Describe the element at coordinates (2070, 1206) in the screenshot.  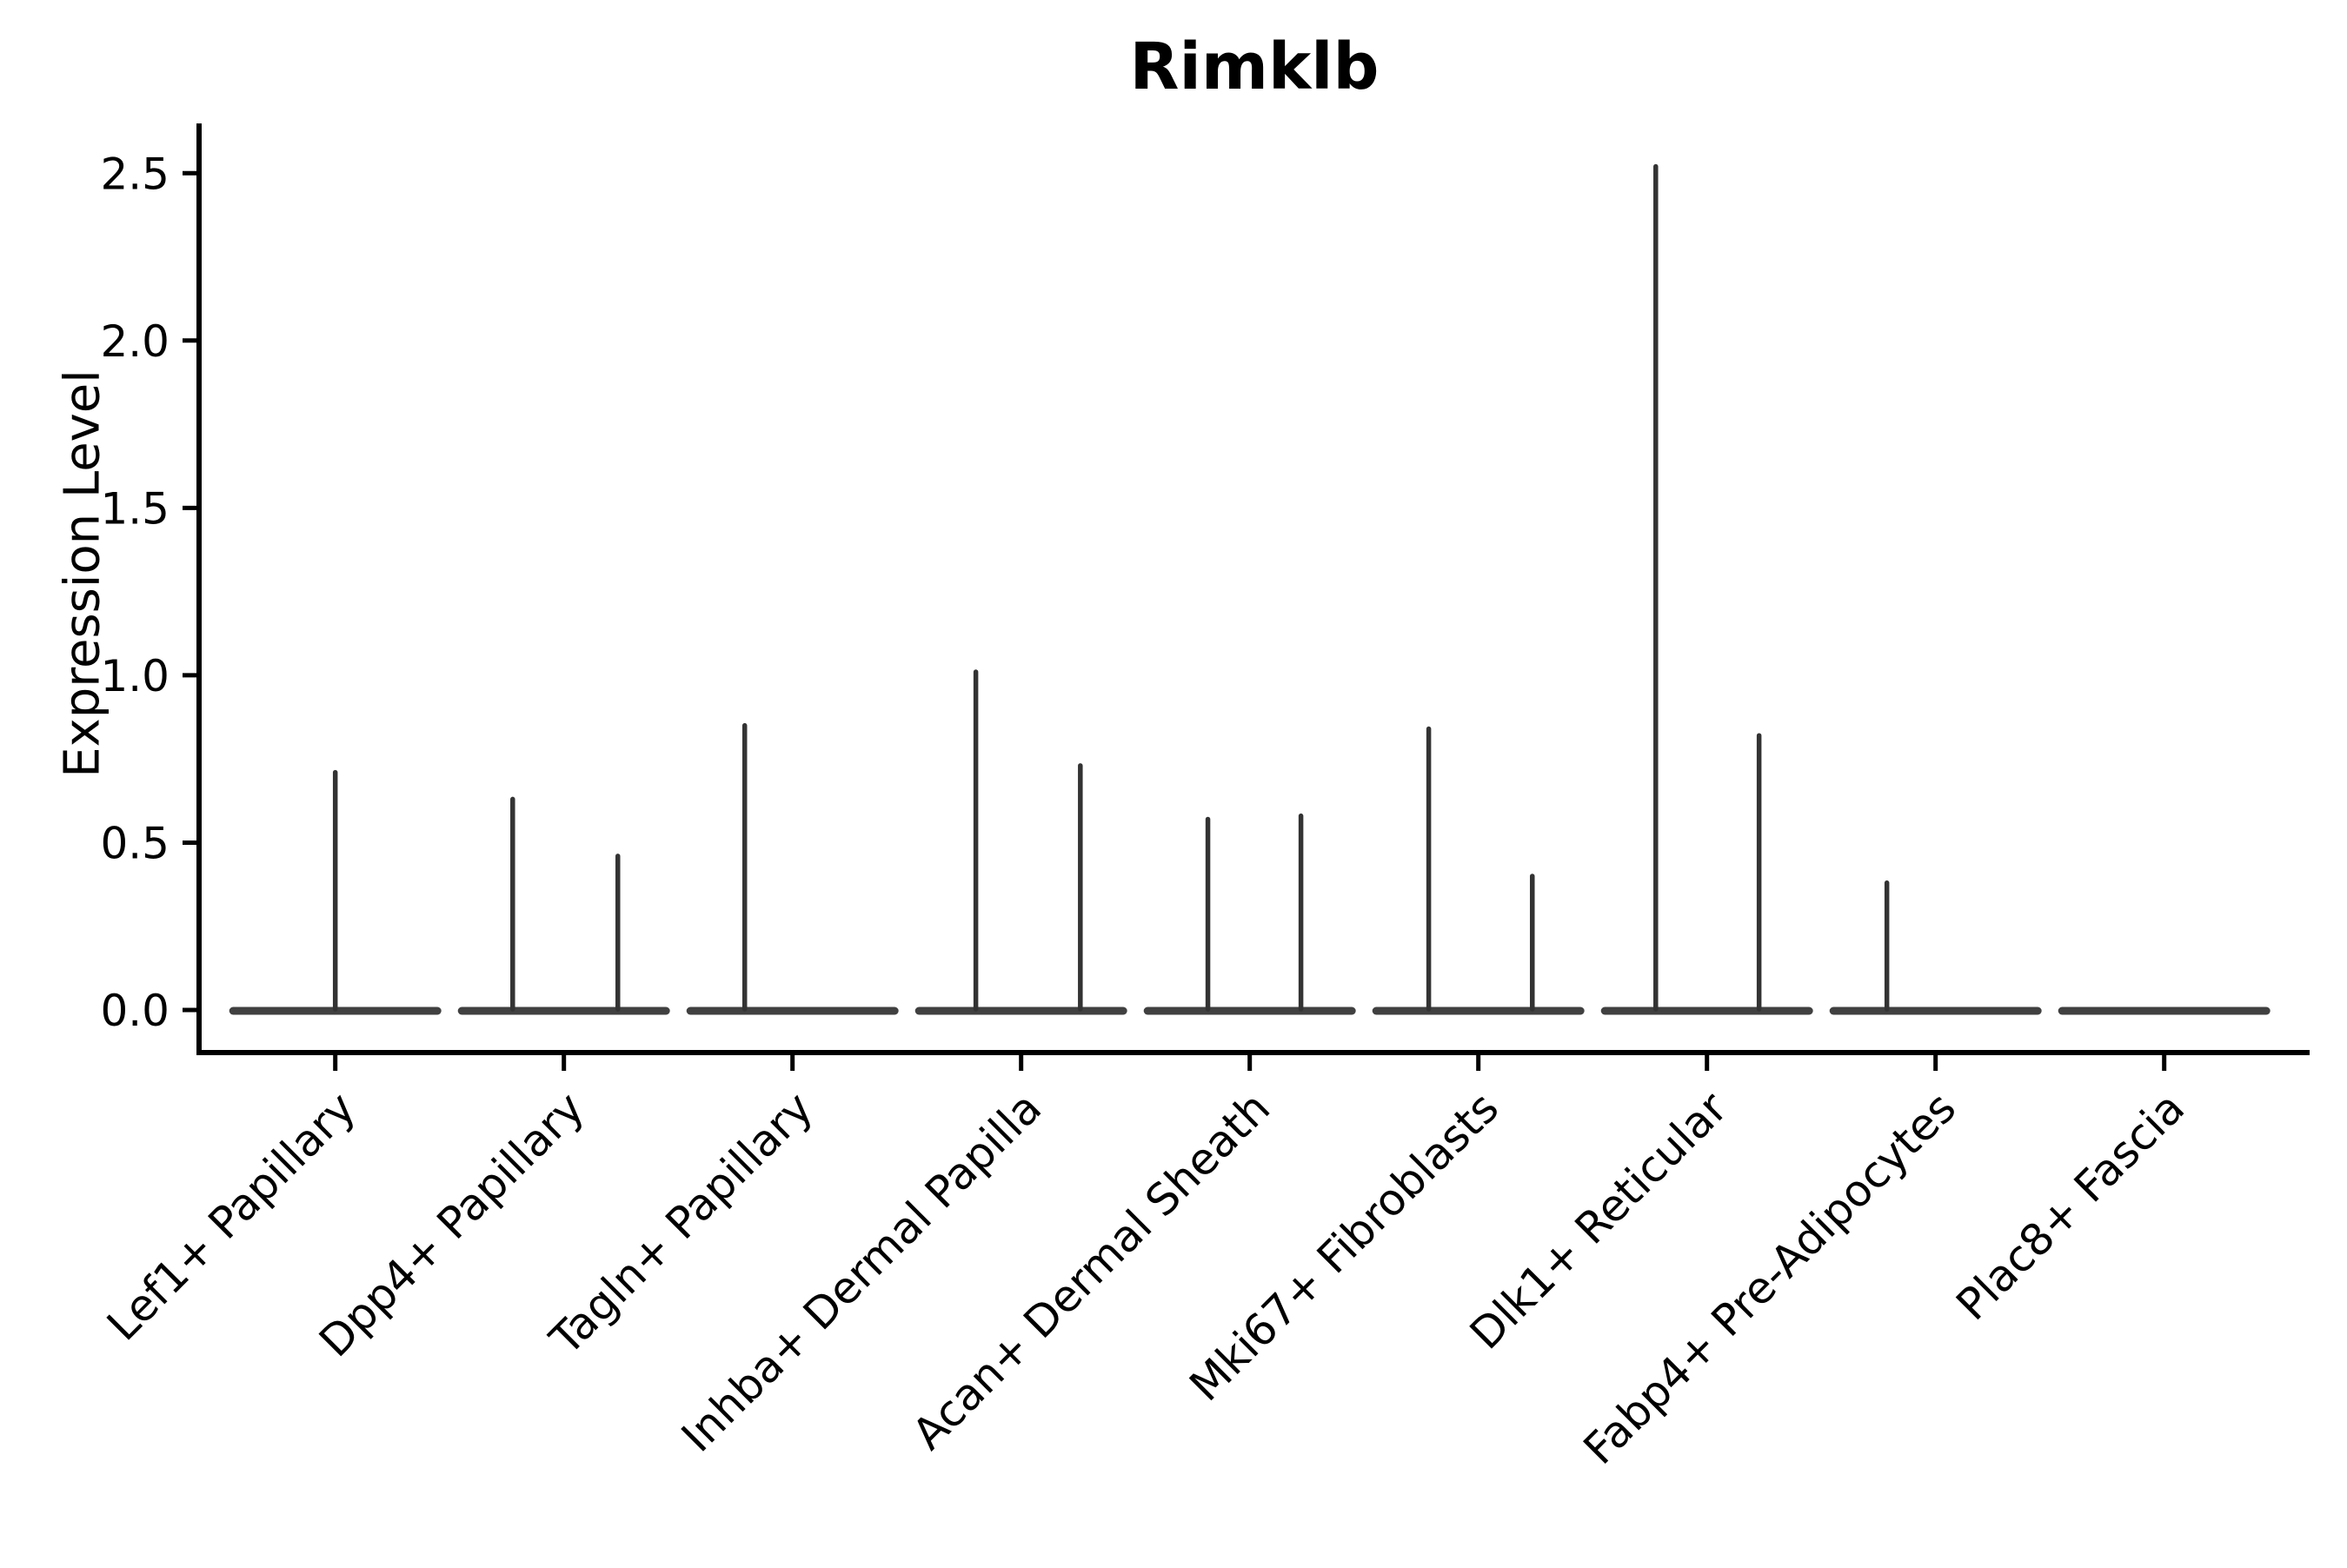
I see `x-tick-label: Plac8+ Fascia` at that location.